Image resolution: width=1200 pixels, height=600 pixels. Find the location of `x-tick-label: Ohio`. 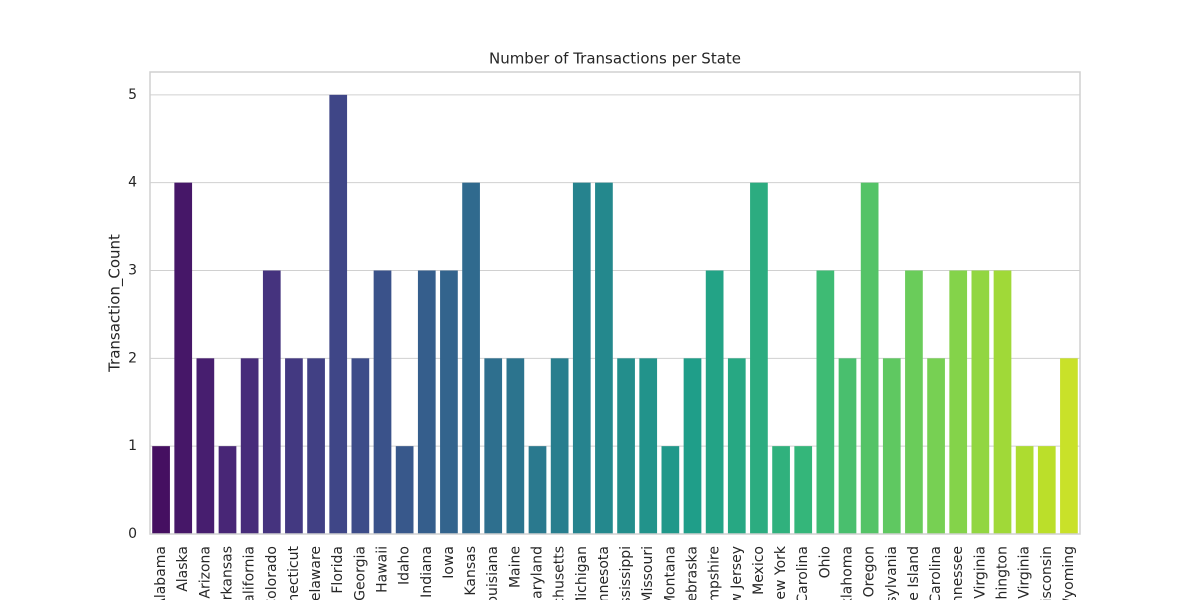

x-tick-label: Ohio is located at coordinates (825, 562).